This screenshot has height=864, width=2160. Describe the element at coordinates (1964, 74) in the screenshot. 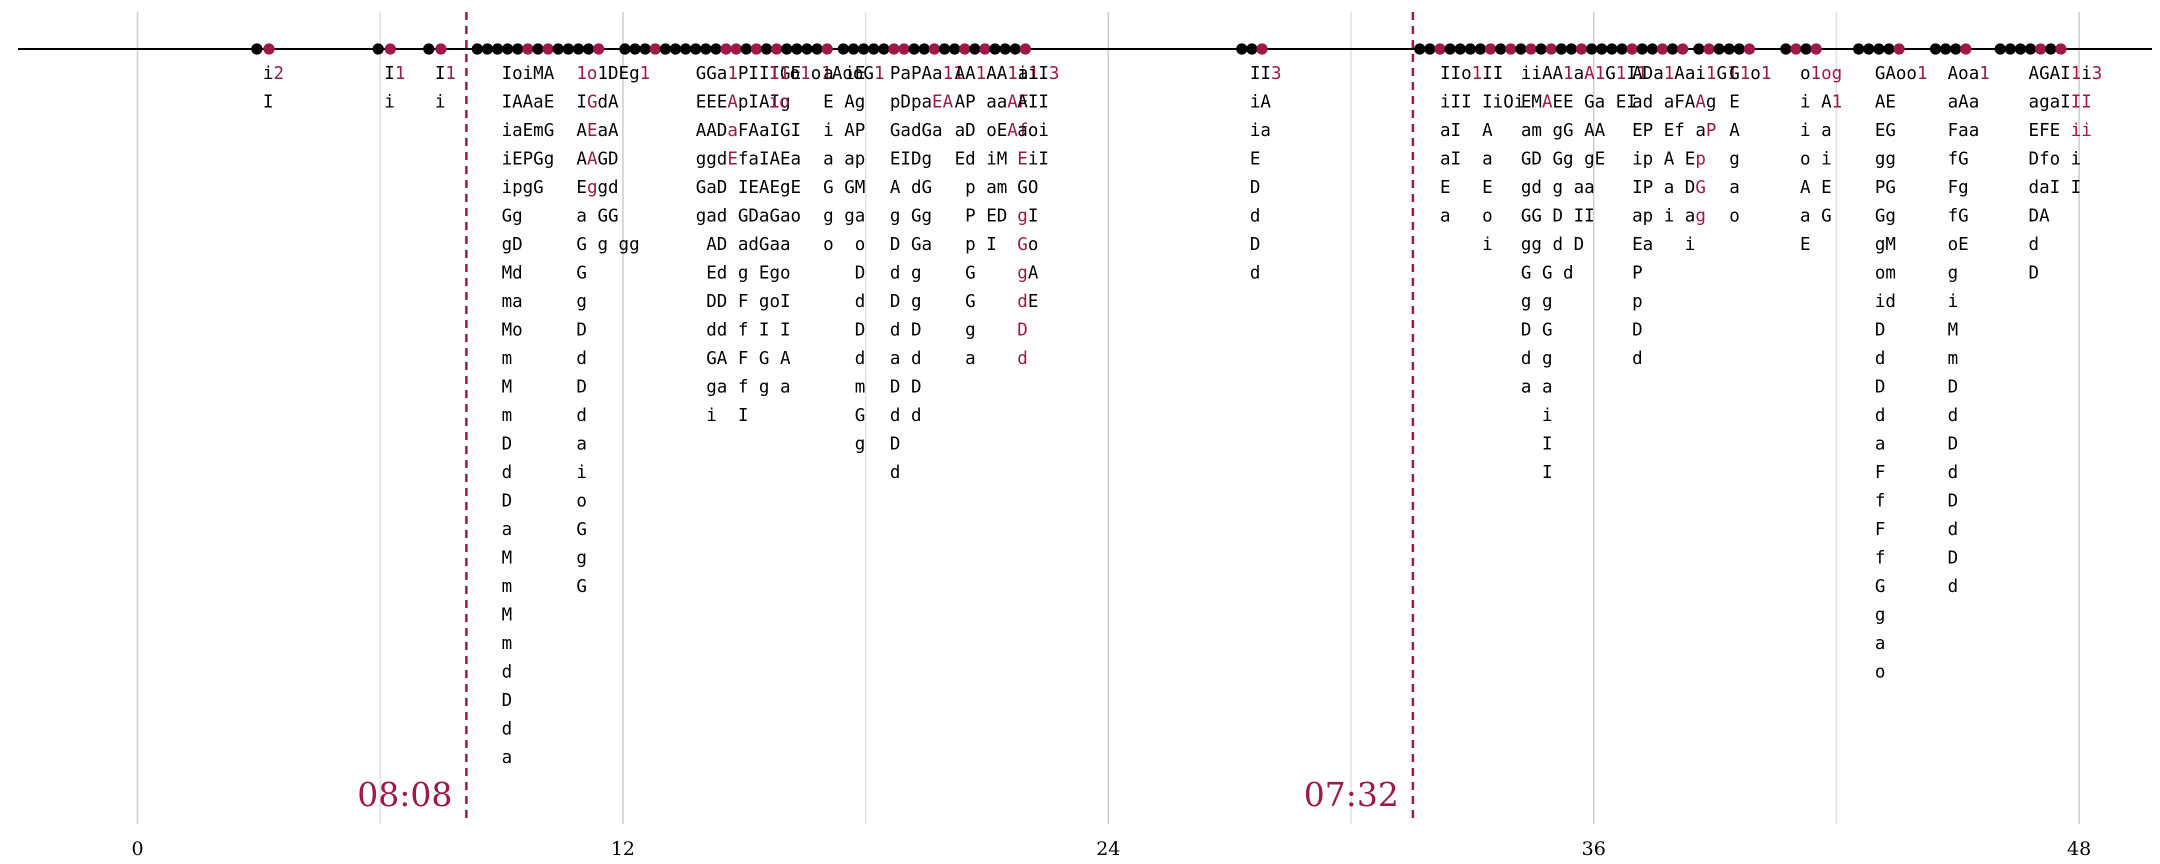

I see `label-segment: Aoa` at that location.